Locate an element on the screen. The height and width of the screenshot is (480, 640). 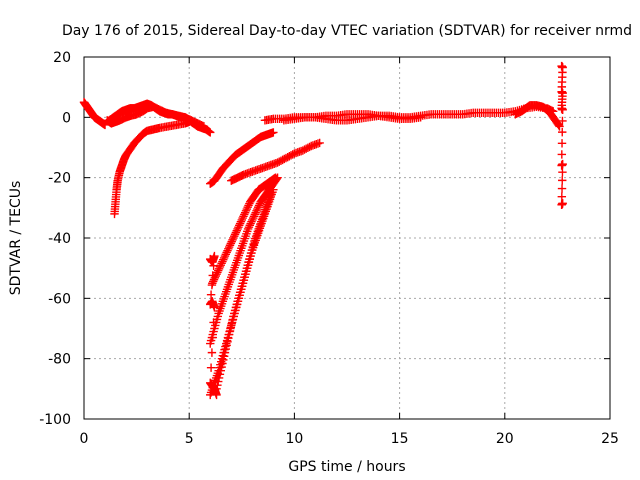
x-axis-label: GPS time / hours is located at coordinates (346, 467).